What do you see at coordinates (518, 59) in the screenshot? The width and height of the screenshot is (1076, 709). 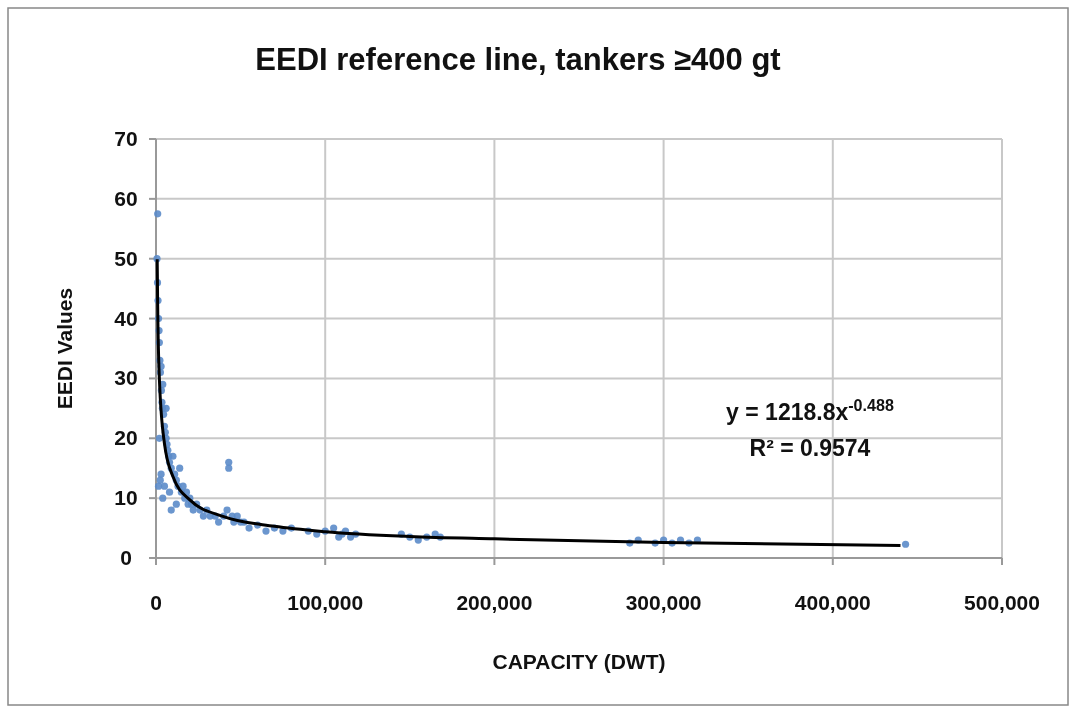 I see `chart-title: EEDI reference line, tankers ≥400 gt` at bounding box center [518, 59].